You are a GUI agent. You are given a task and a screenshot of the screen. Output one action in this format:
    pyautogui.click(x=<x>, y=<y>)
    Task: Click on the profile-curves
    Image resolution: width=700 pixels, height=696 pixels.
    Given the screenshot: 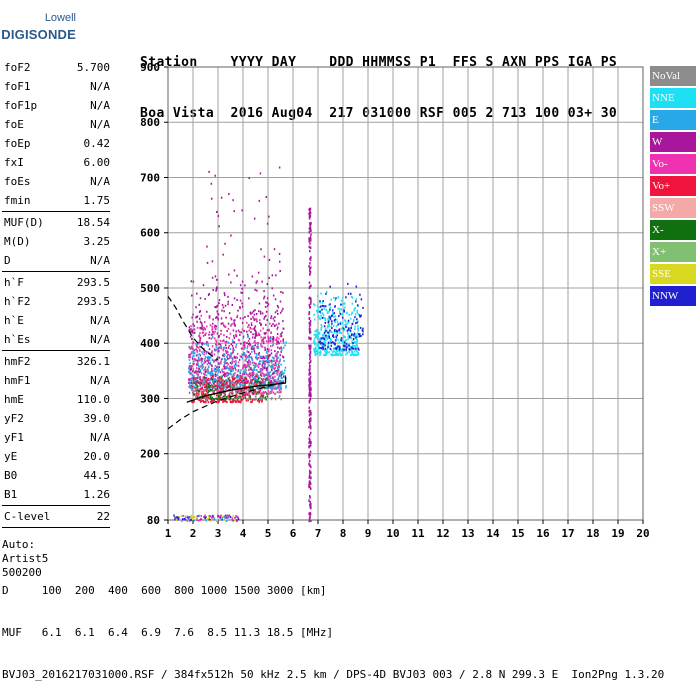 What is the action you would take?
    pyautogui.click(x=227, y=362)
    